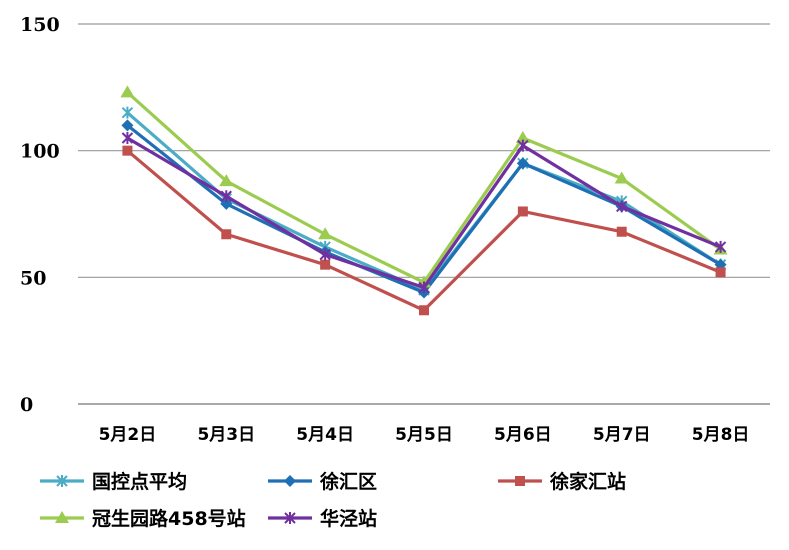 This screenshot has width=789, height=550. Describe the element at coordinates (523, 435) in the screenshot. I see `x-tick-label: 5月6日` at that location.